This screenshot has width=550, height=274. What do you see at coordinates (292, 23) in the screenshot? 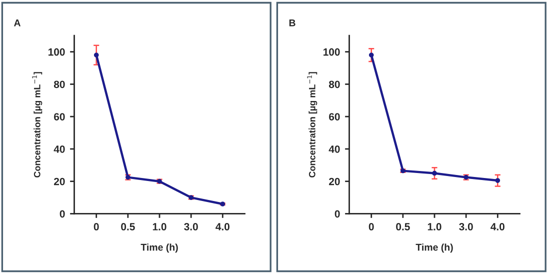
I see `chart-title: B` at bounding box center [292, 23].